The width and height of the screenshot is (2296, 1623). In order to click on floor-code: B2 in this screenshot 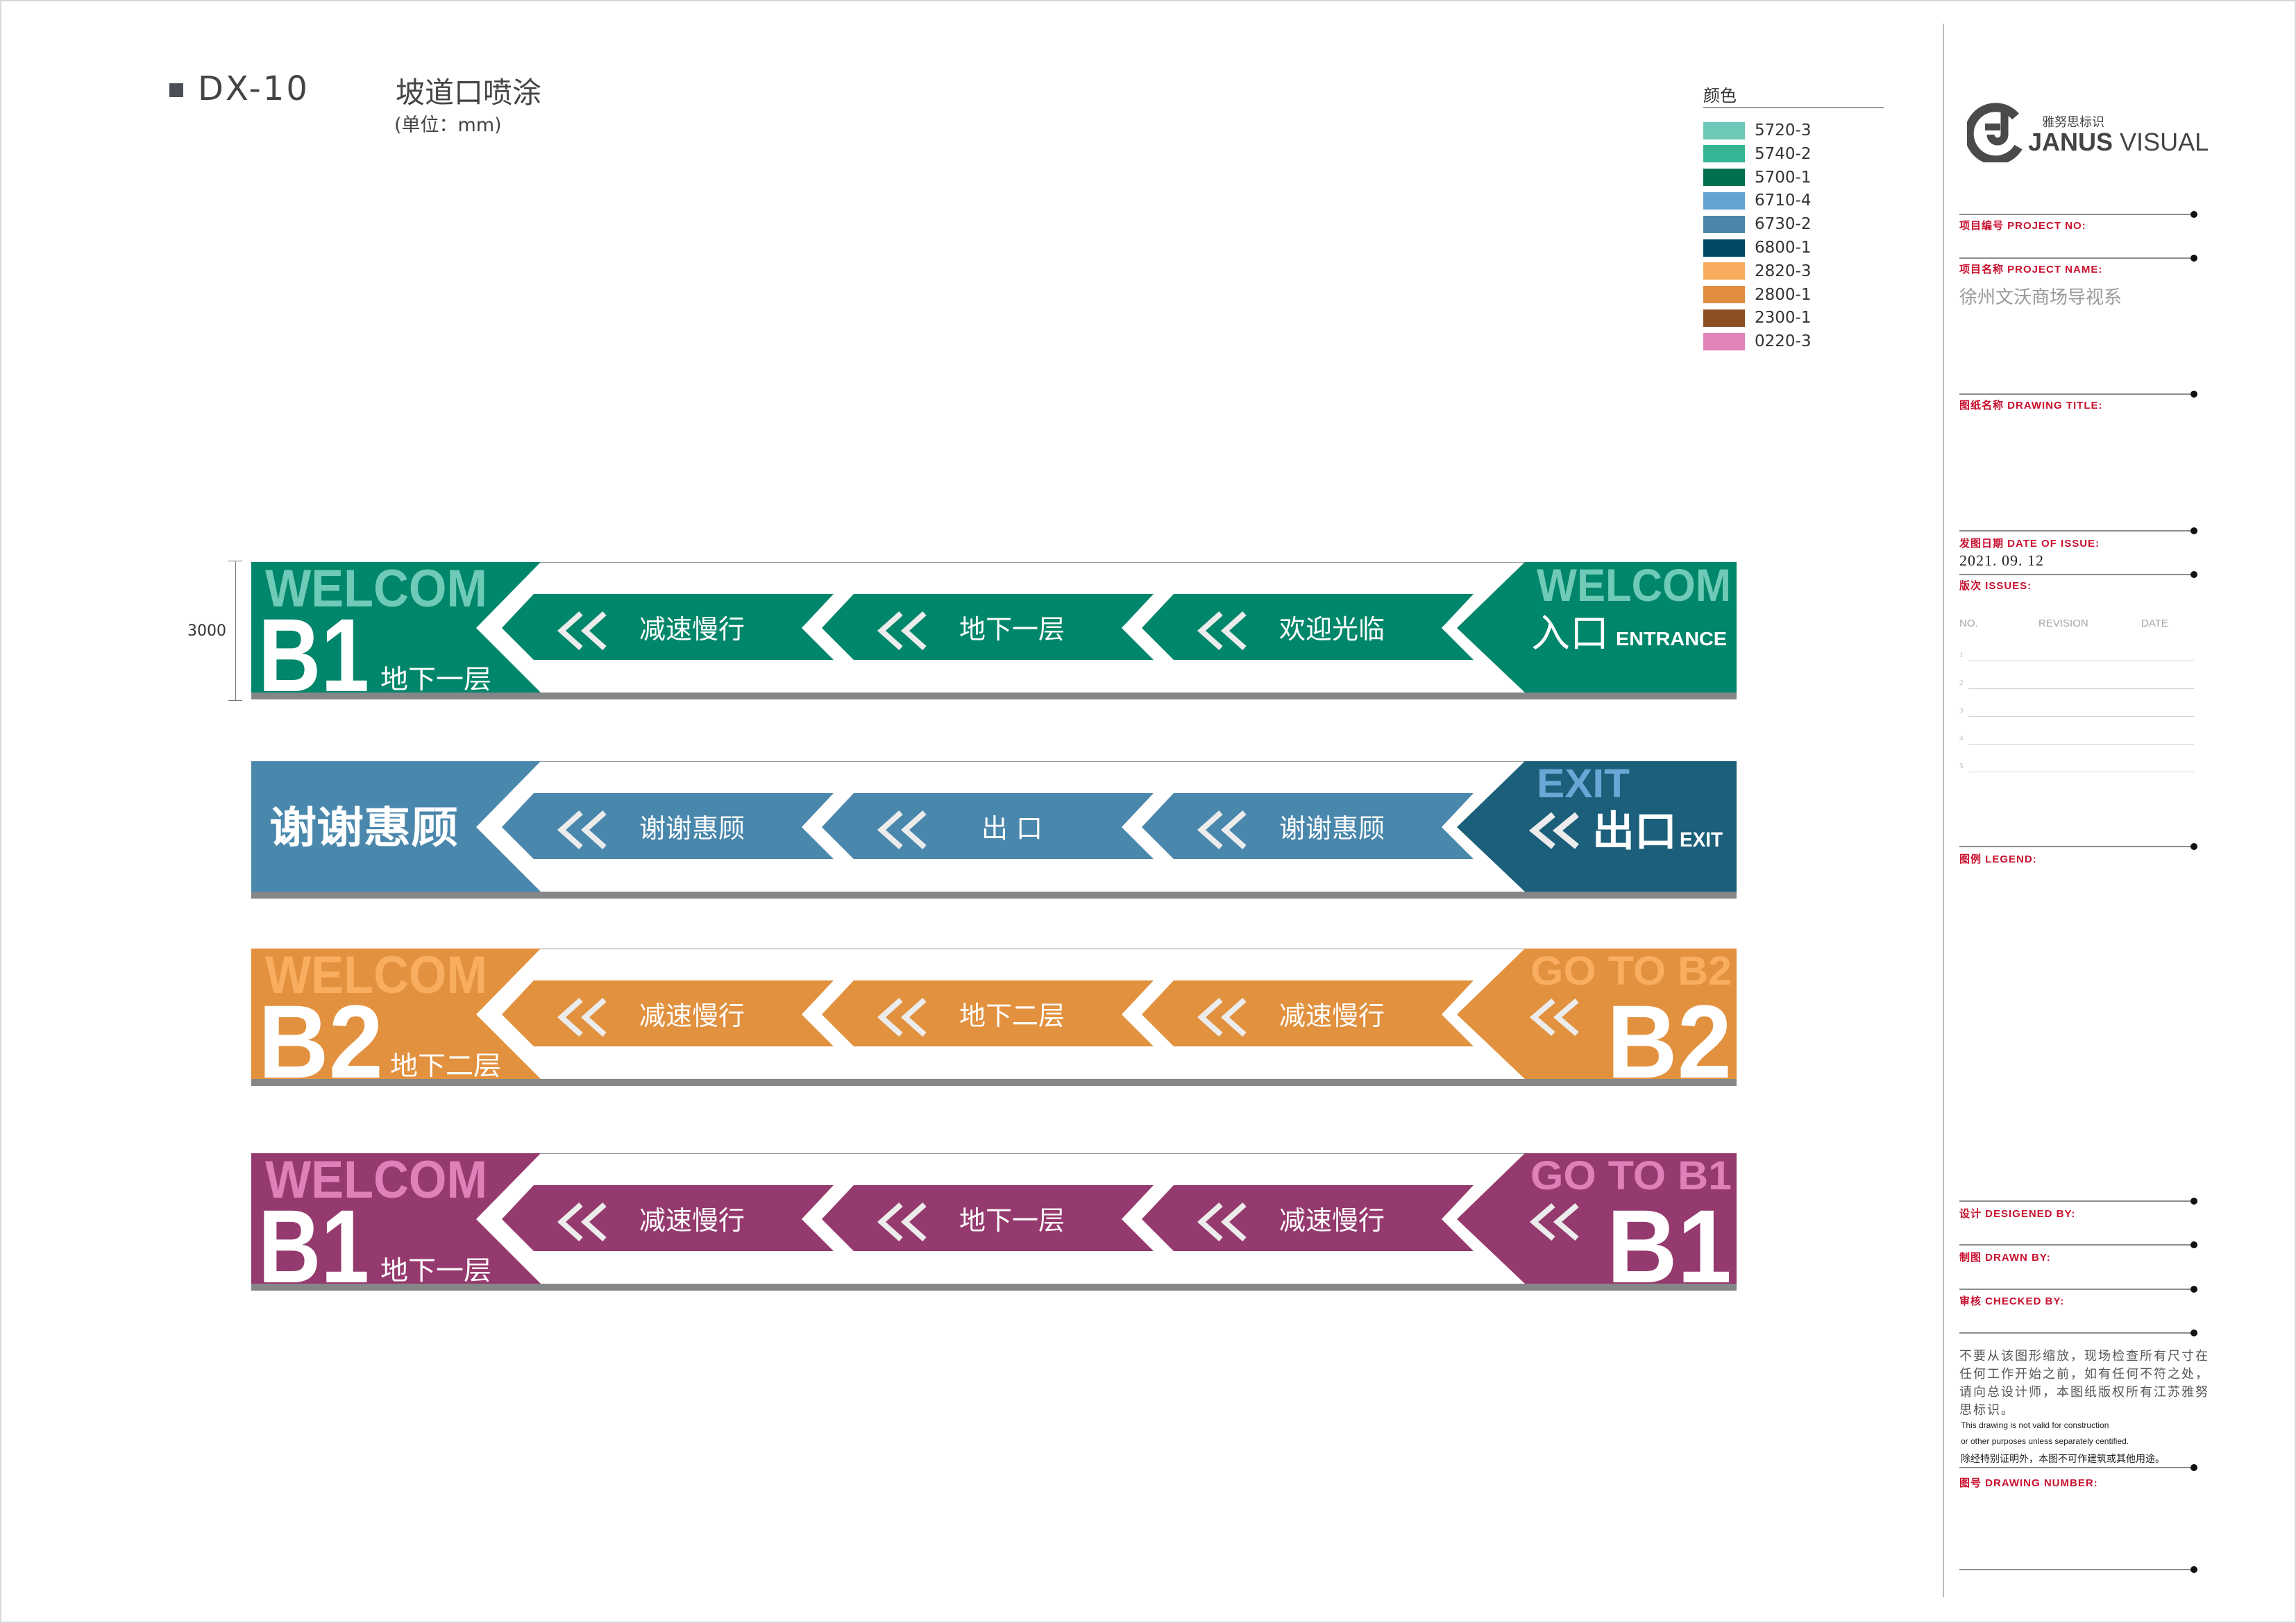, I will do `click(320, 1035)`.